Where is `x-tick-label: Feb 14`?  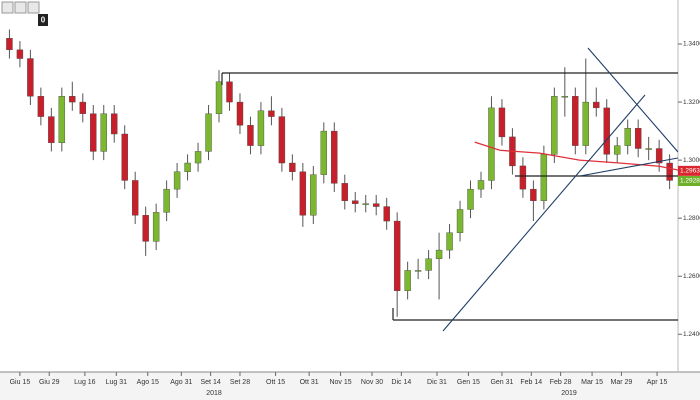 x-tick-label: Feb 14 is located at coordinates (531, 382).